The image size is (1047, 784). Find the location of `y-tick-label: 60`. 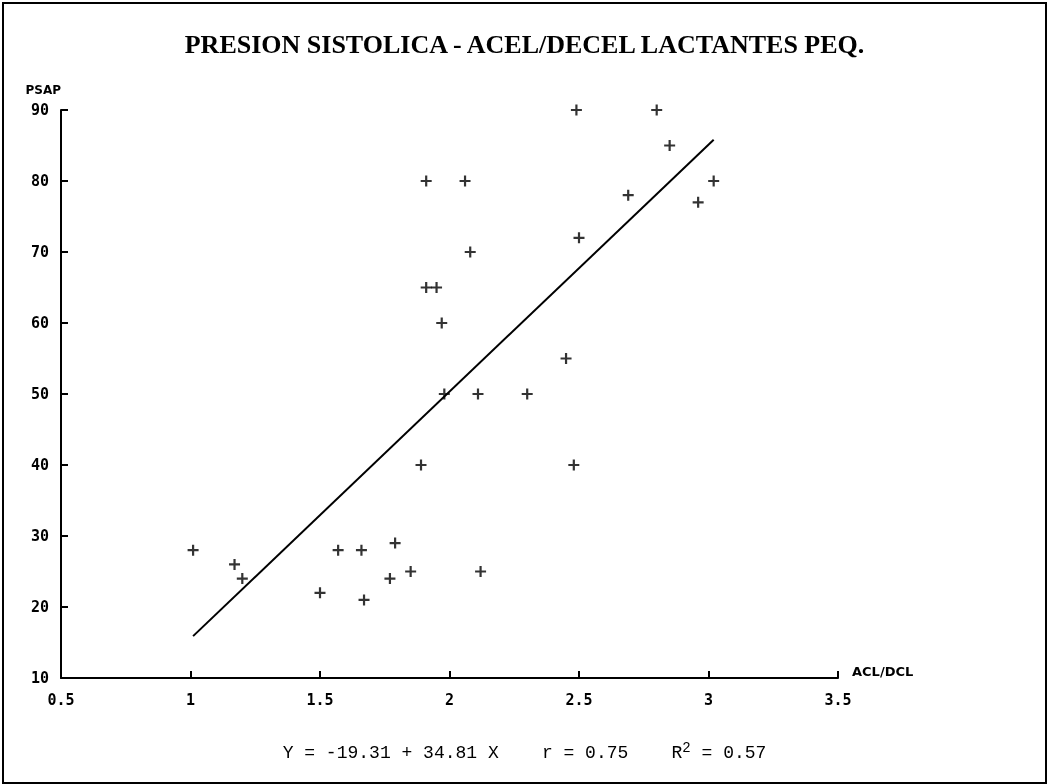

y-tick-label: 60 is located at coordinates (39, 323).